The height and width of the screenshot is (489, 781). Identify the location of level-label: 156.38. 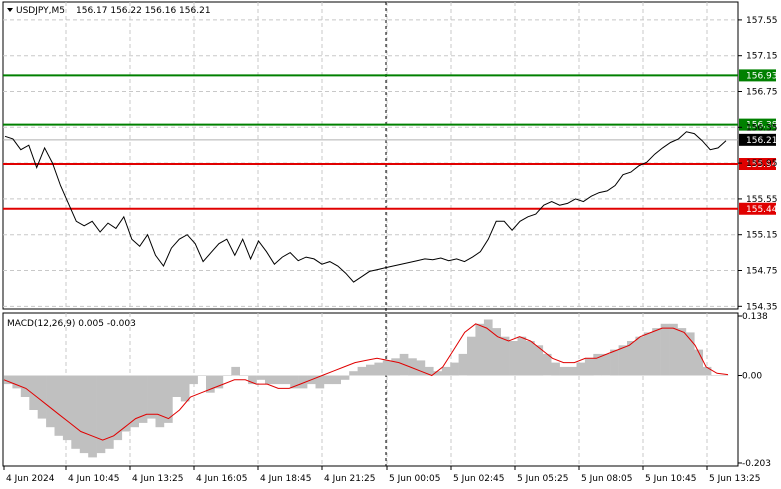
(762, 126).